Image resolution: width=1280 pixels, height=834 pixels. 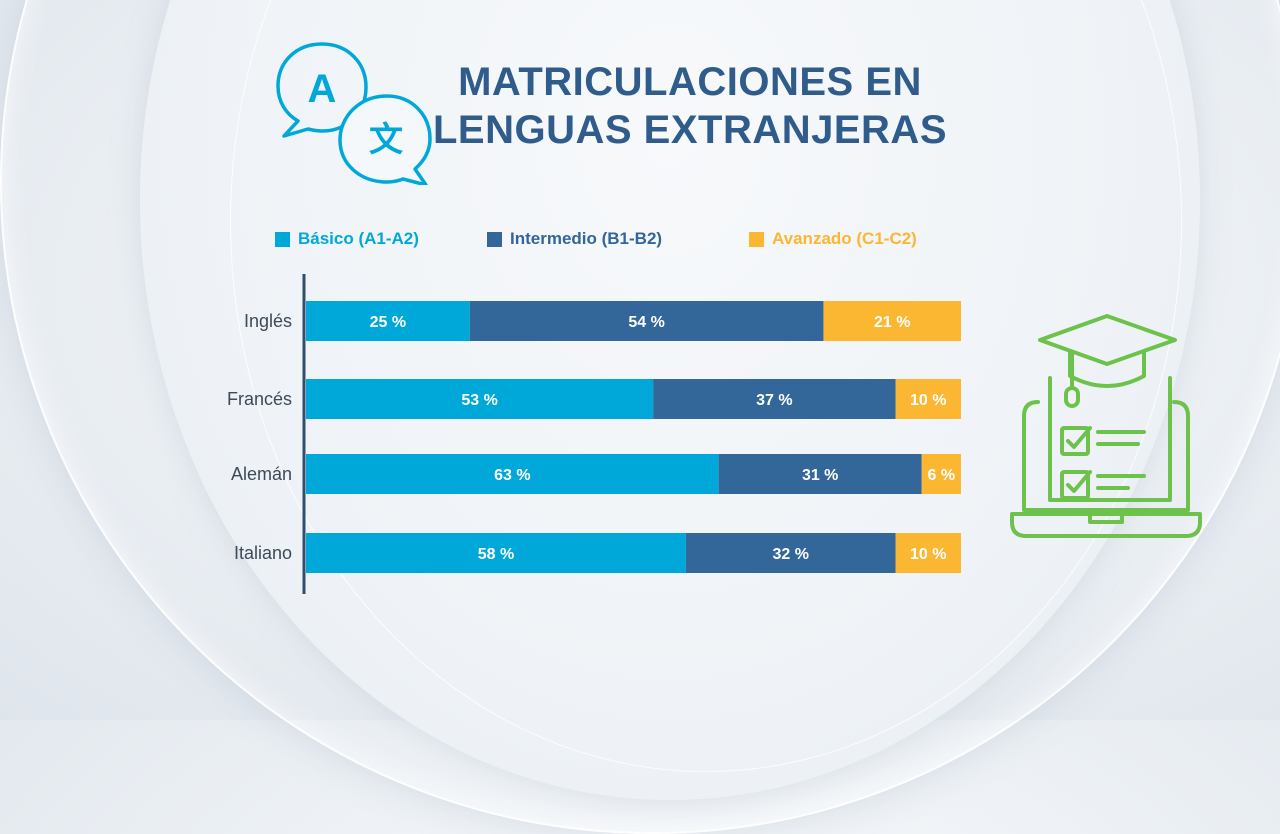 What do you see at coordinates (1106, 426) in the screenshot?
I see `graduation-laptop-icon` at bounding box center [1106, 426].